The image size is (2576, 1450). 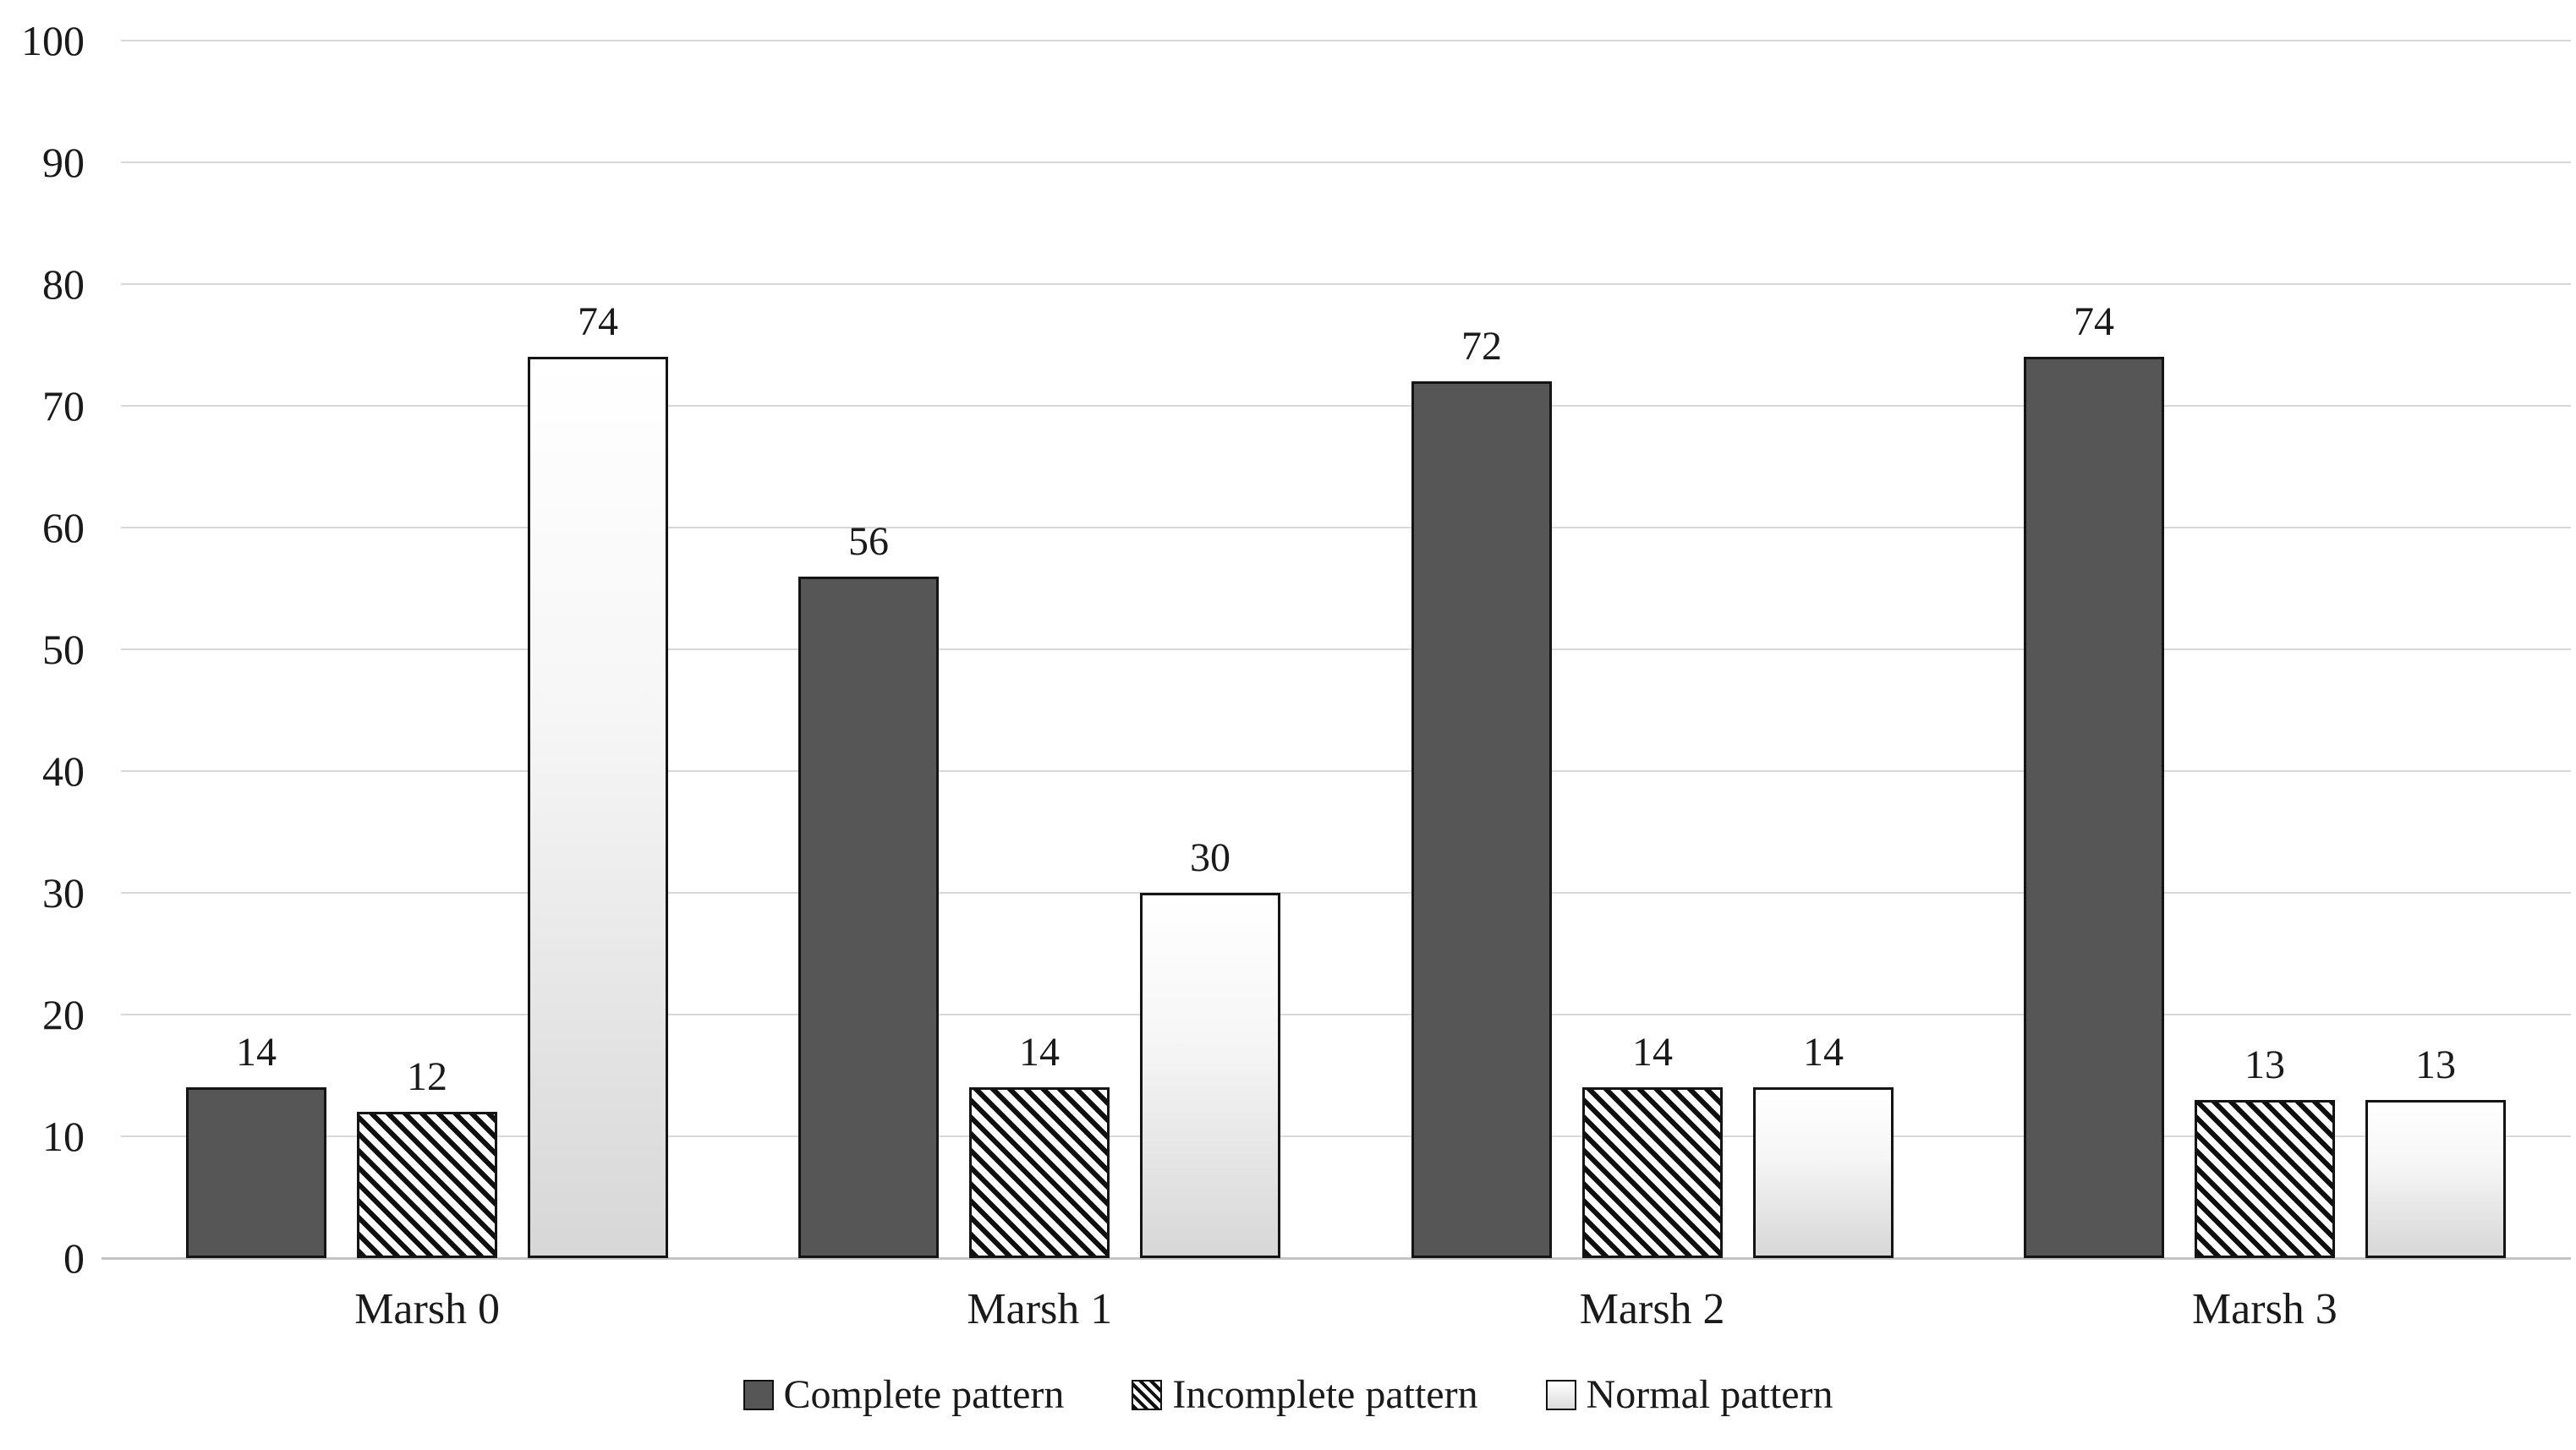 What do you see at coordinates (63, 406) in the screenshot?
I see `y-axis-tick-label: 70` at bounding box center [63, 406].